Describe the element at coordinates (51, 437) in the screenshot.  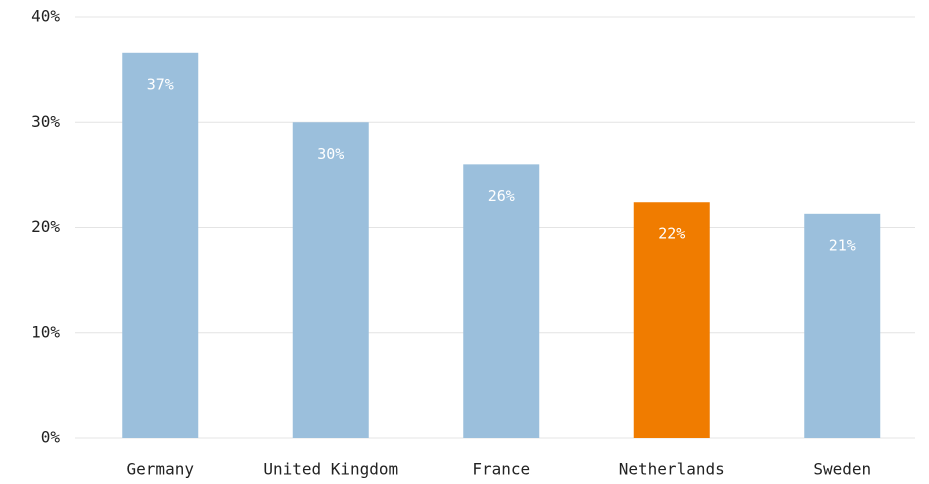
I see `y-tick-label: 0%` at that location.